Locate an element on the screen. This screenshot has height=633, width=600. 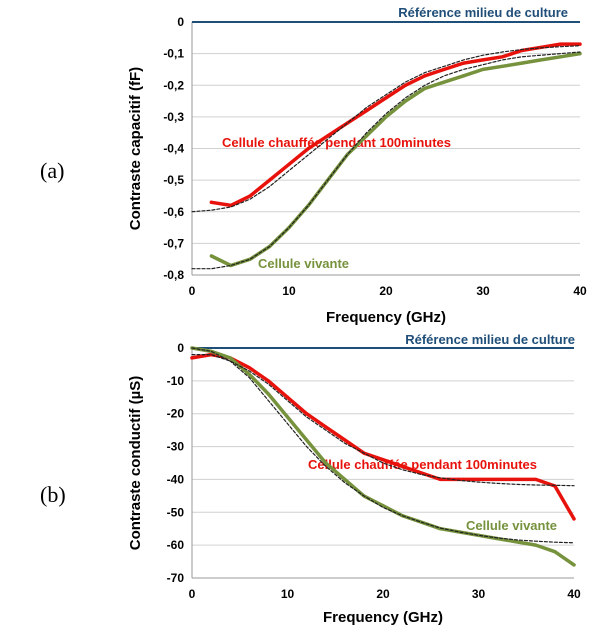
panel-label: (a) is located at coordinates (52, 170).